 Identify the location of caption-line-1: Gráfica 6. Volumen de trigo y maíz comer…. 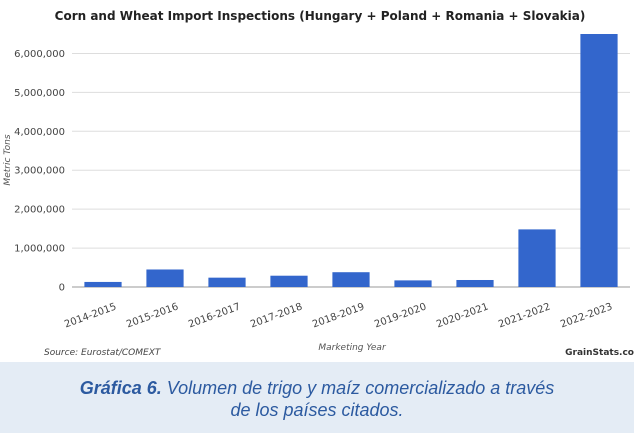
(317, 388).